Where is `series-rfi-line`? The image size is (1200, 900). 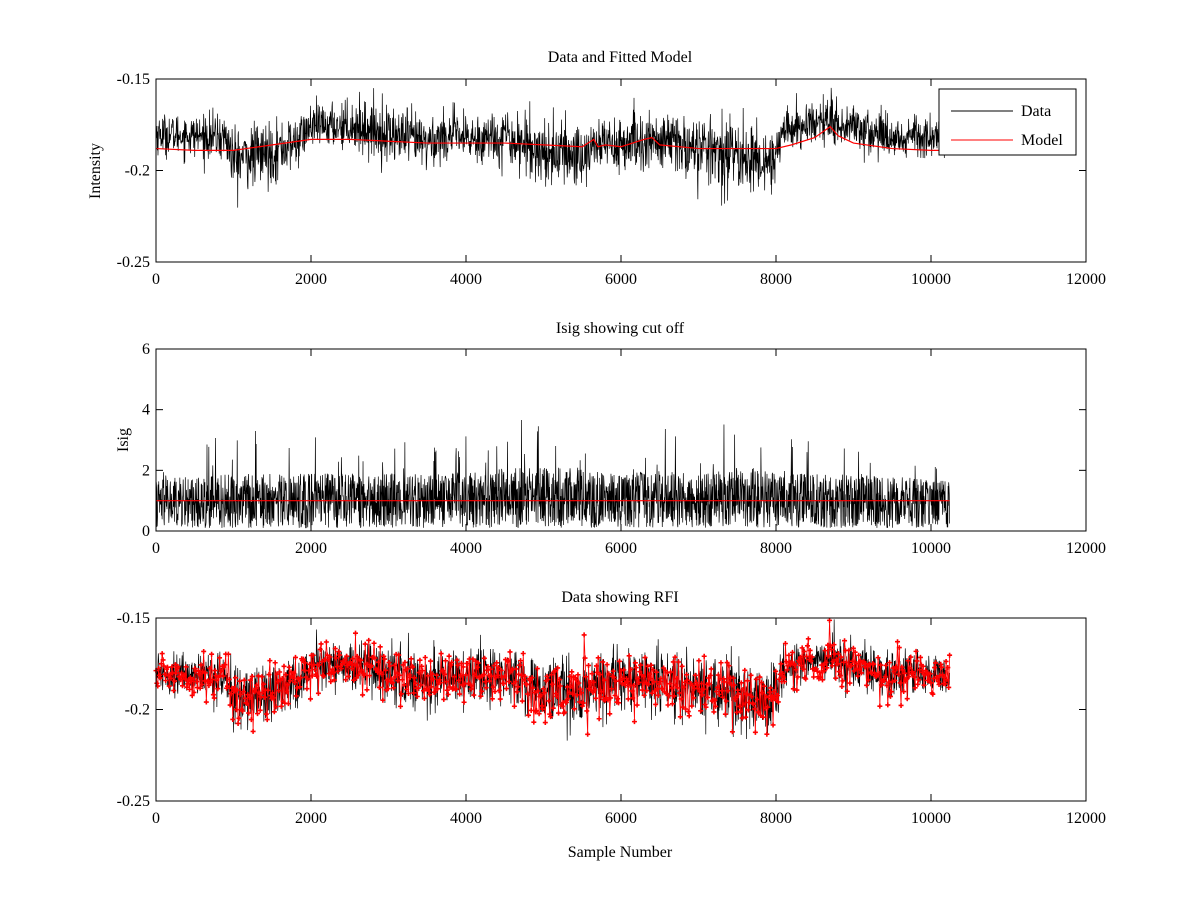
series-rfi-line is located at coordinates (552, 677).